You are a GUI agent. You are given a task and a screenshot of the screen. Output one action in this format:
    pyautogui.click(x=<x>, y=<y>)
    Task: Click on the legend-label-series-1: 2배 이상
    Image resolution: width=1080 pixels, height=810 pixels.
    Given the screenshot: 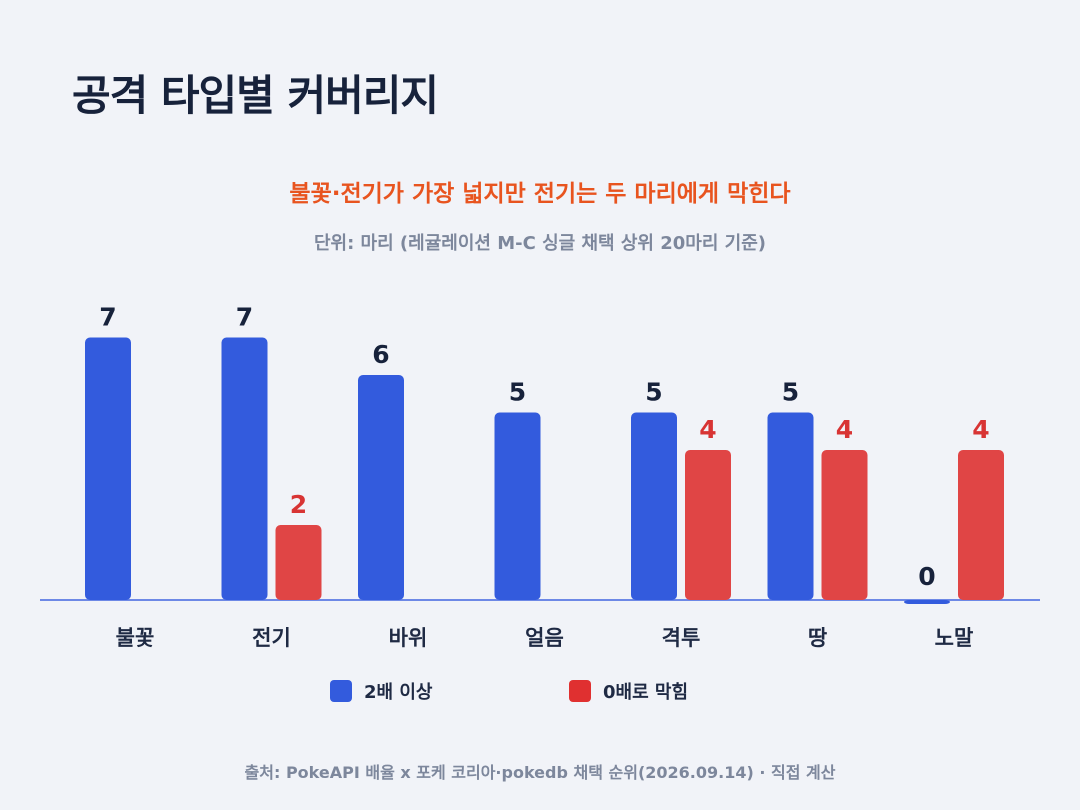 What is the action you would take?
    pyautogui.click(x=398, y=692)
    